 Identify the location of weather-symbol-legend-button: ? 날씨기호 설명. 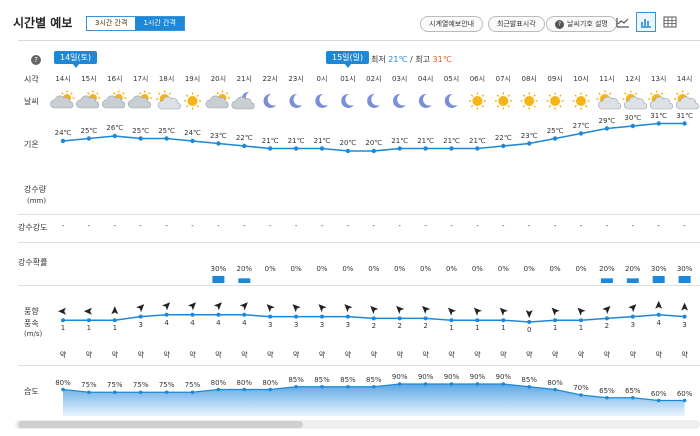
(581, 24).